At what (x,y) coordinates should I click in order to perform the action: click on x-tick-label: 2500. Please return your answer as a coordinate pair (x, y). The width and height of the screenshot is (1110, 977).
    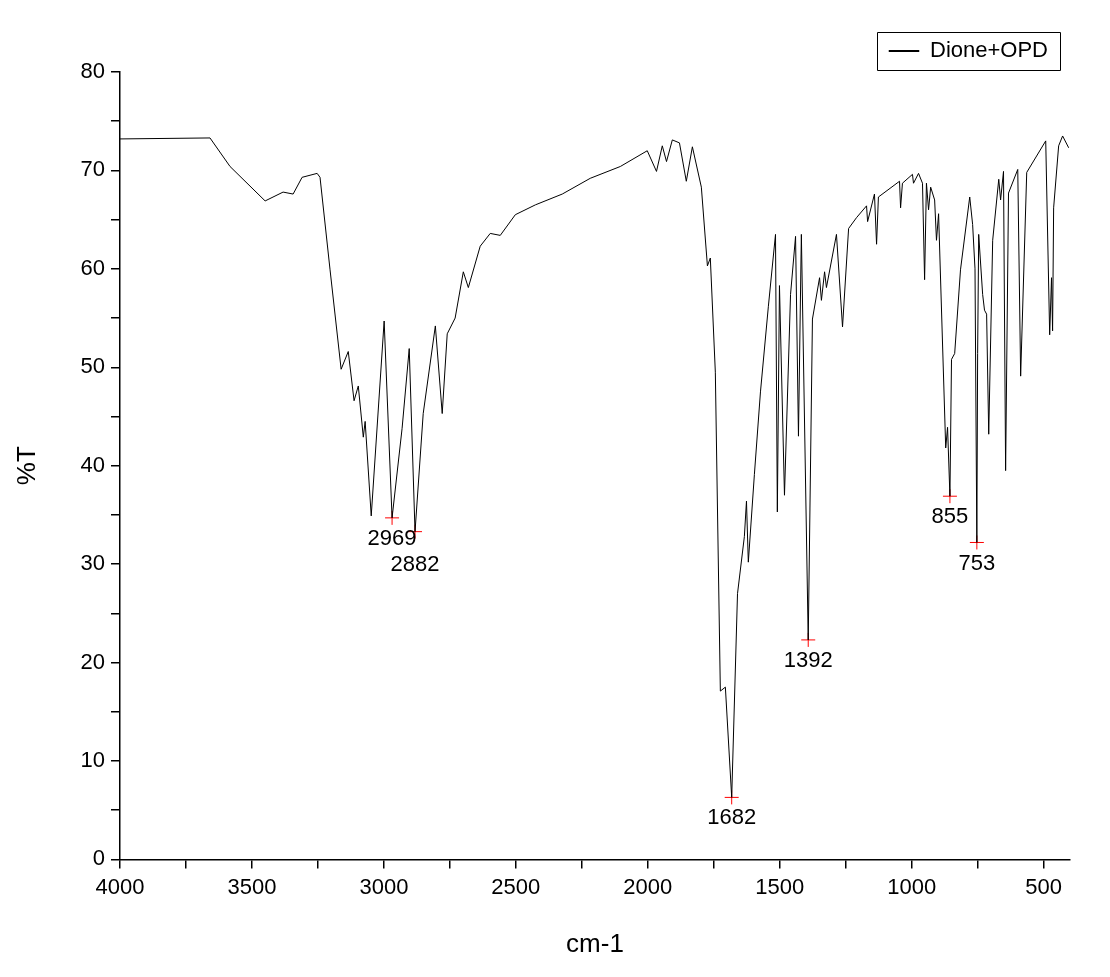
    Looking at the image, I should click on (516, 886).